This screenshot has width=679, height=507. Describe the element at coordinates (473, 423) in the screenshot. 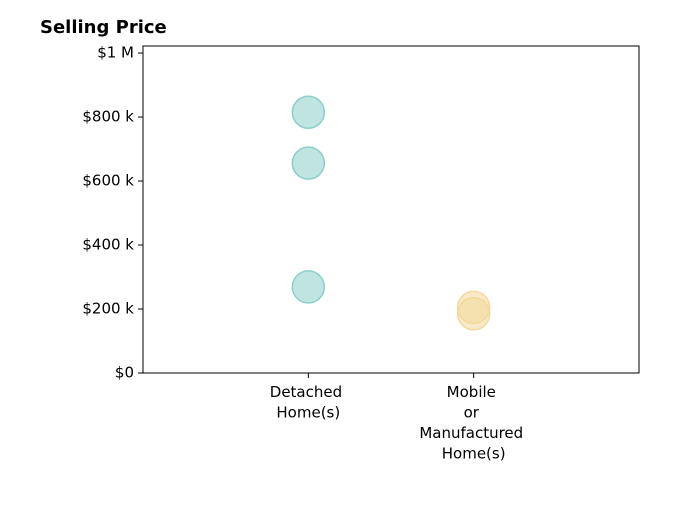

I see `x-tick-label: Mobile or Manufactured Home(s)` at that location.